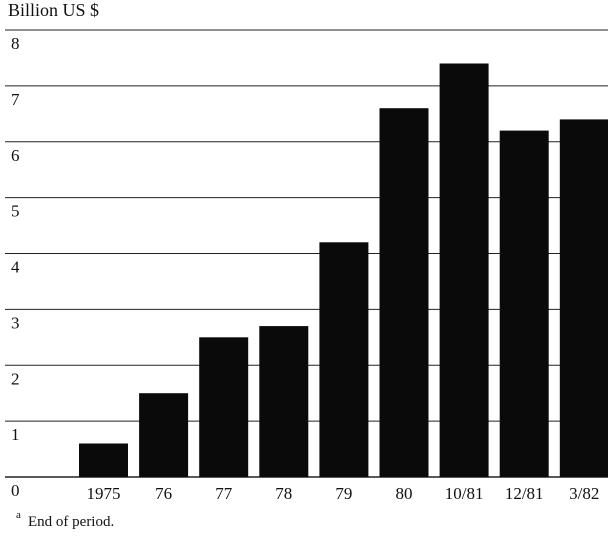 The width and height of the screenshot is (608, 537). What do you see at coordinates (104, 493) in the screenshot?
I see `x-tick-label: 1975` at bounding box center [104, 493].